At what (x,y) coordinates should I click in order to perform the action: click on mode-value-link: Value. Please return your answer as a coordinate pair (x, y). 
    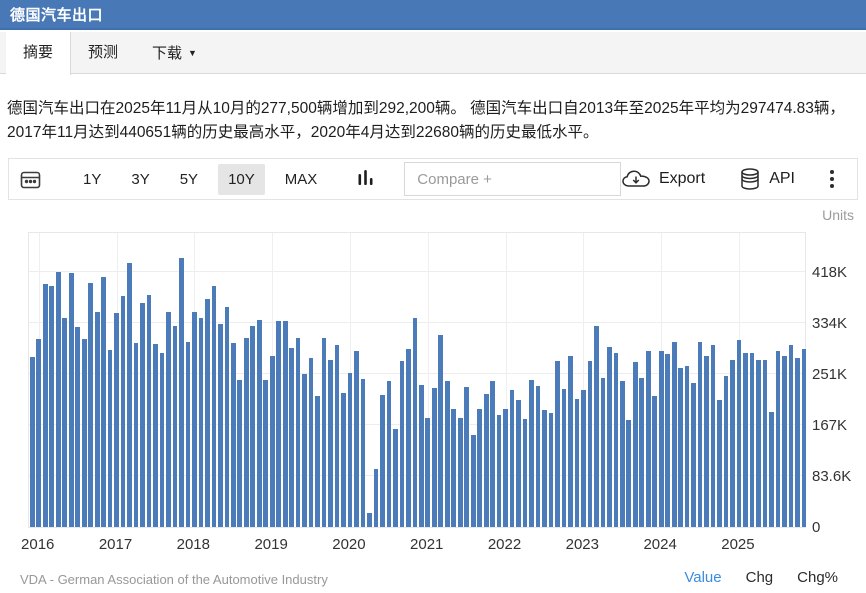
    Looking at the image, I should click on (703, 577).